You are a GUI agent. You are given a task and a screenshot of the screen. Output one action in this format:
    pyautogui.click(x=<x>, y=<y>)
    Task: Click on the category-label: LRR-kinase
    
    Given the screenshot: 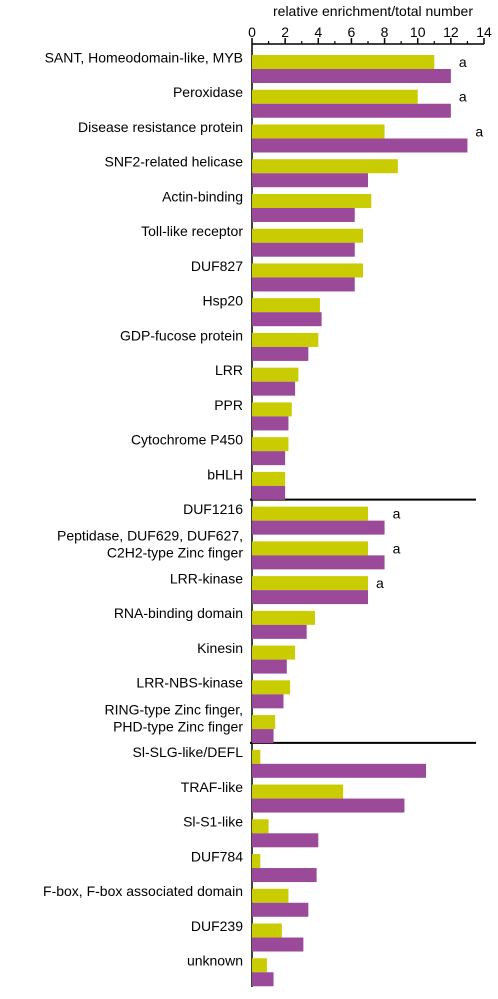 What is the action you would take?
    pyautogui.click(x=206, y=578)
    